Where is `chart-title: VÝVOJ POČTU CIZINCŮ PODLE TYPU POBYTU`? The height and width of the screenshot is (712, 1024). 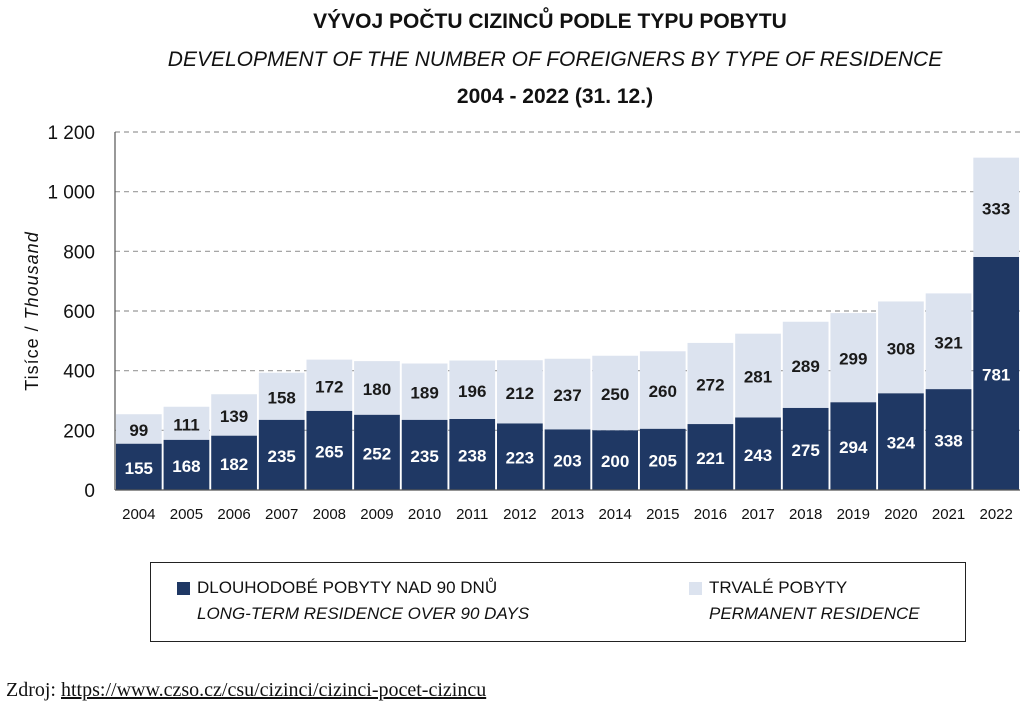 chart-title: VÝVOJ POČTU CIZINCŮ PODLE TYPU POBYTU is located at coordinates (550, 21).